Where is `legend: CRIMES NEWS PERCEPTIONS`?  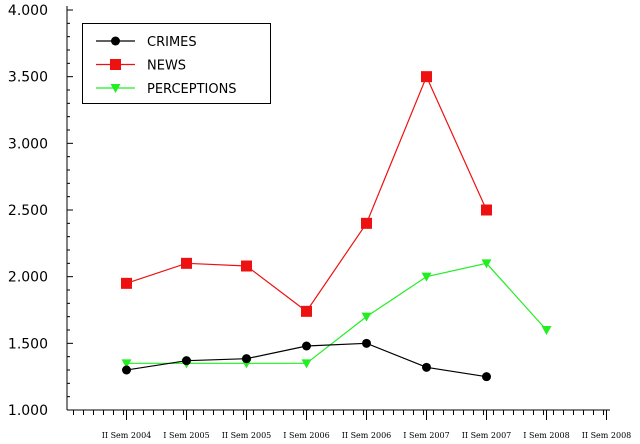 legend: CRIMES NEWS PERCEPTIONS is located at coordinates (176, 63).